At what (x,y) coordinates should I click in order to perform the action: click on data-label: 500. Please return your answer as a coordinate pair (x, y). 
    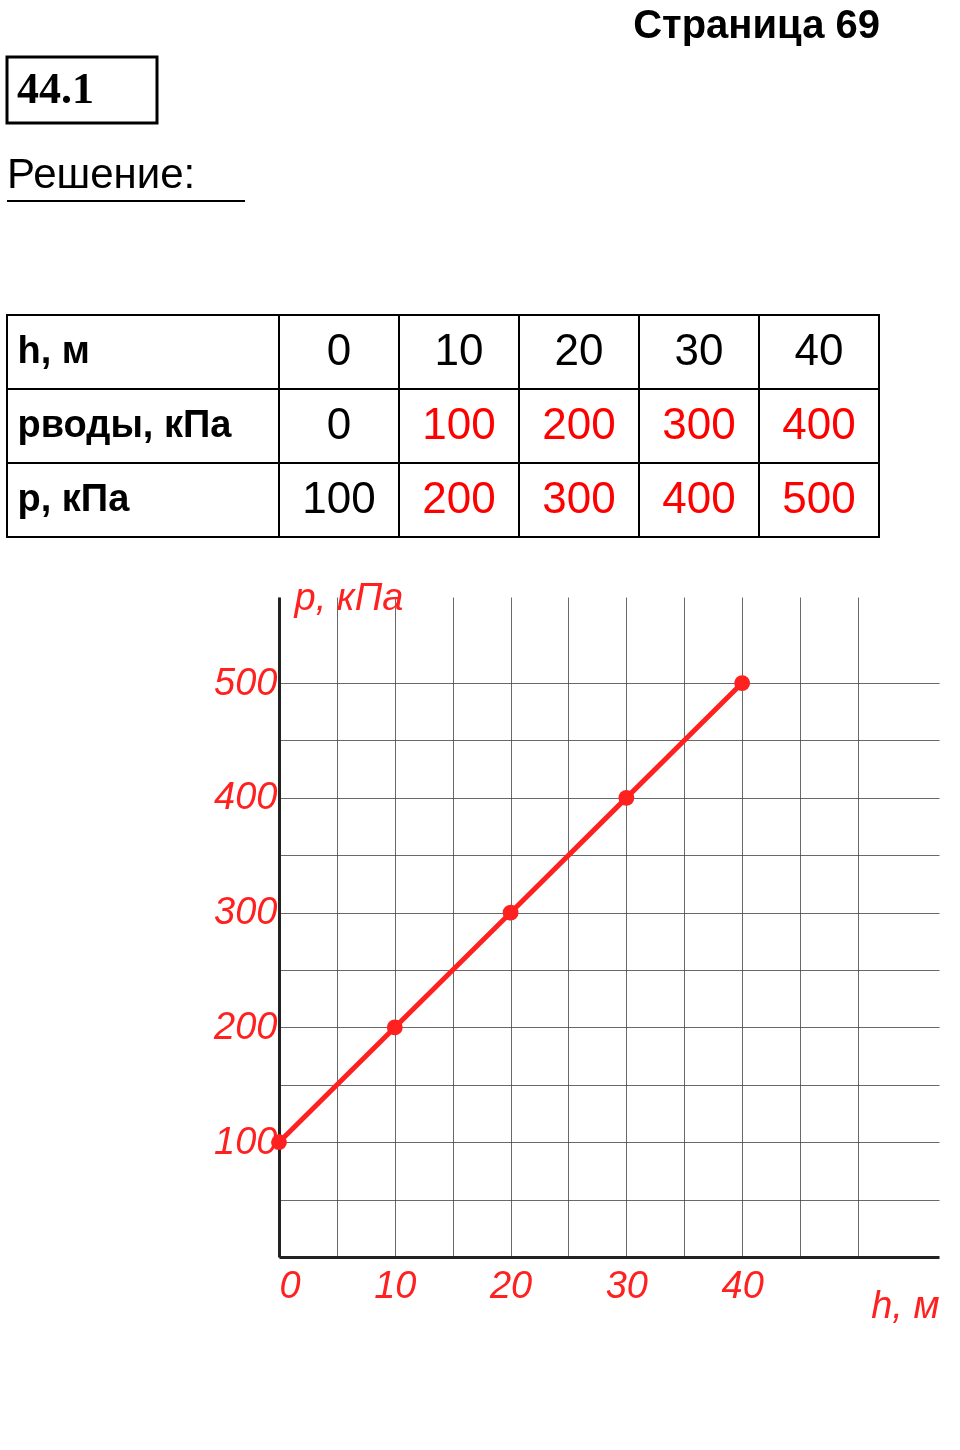
    Looking at the image, I should click on (819, 497).